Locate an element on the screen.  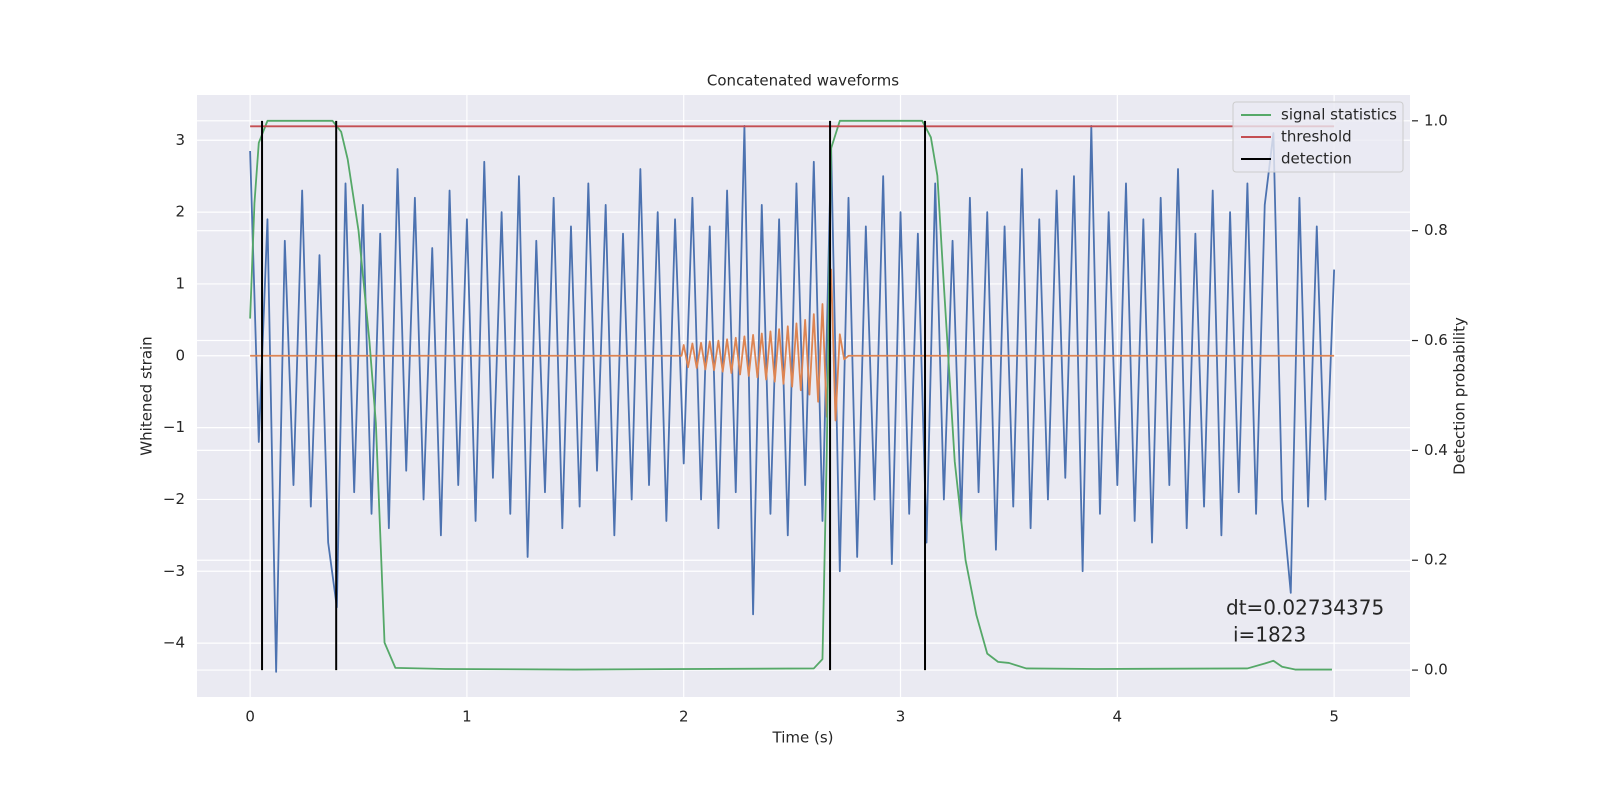
x-axis-label: Time (s) is located at coordinates (803, 738).